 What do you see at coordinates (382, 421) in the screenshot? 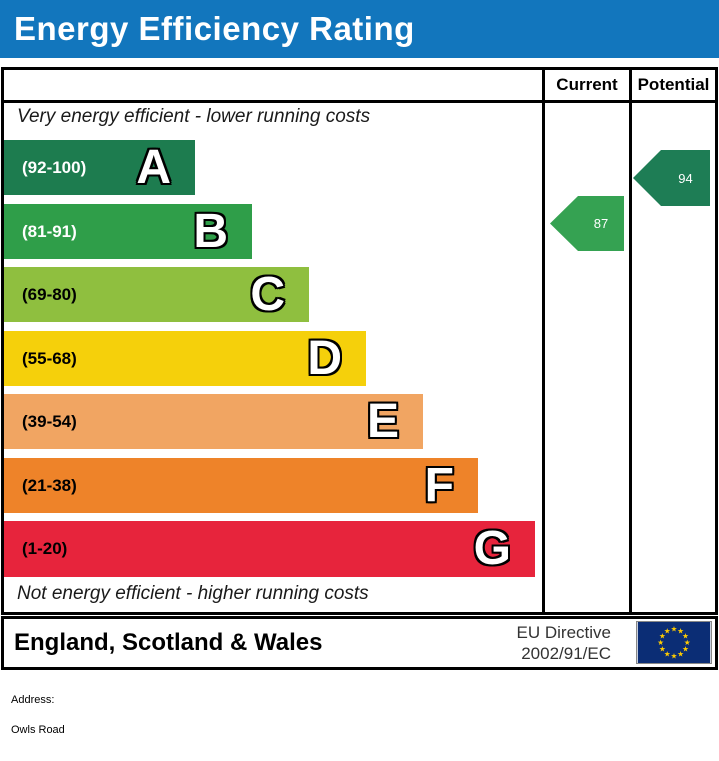
I see `band-e-letter: E` at bounding box center [382, 421].